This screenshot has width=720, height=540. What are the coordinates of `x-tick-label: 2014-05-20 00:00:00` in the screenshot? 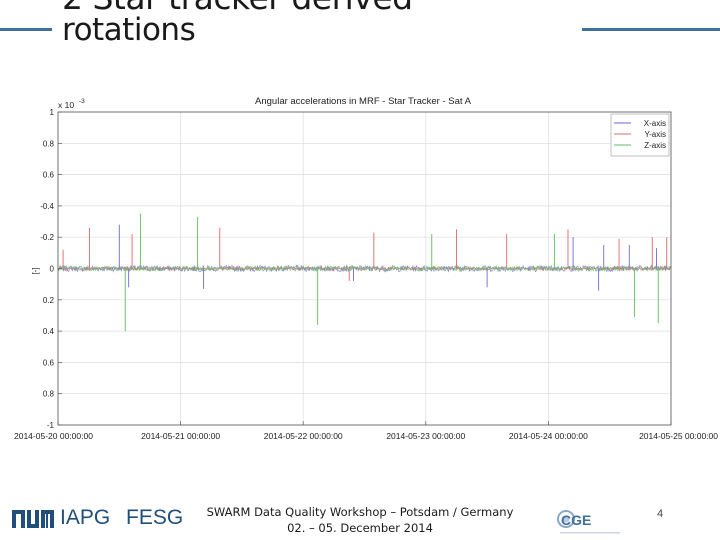 It's located at (53, 436).